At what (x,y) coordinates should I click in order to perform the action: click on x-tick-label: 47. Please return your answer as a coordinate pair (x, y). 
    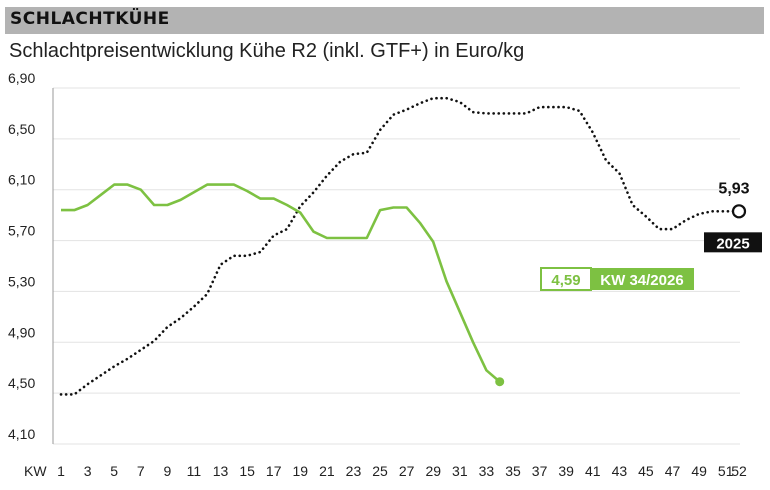
    Looking at the image, I should click on (673, 471).